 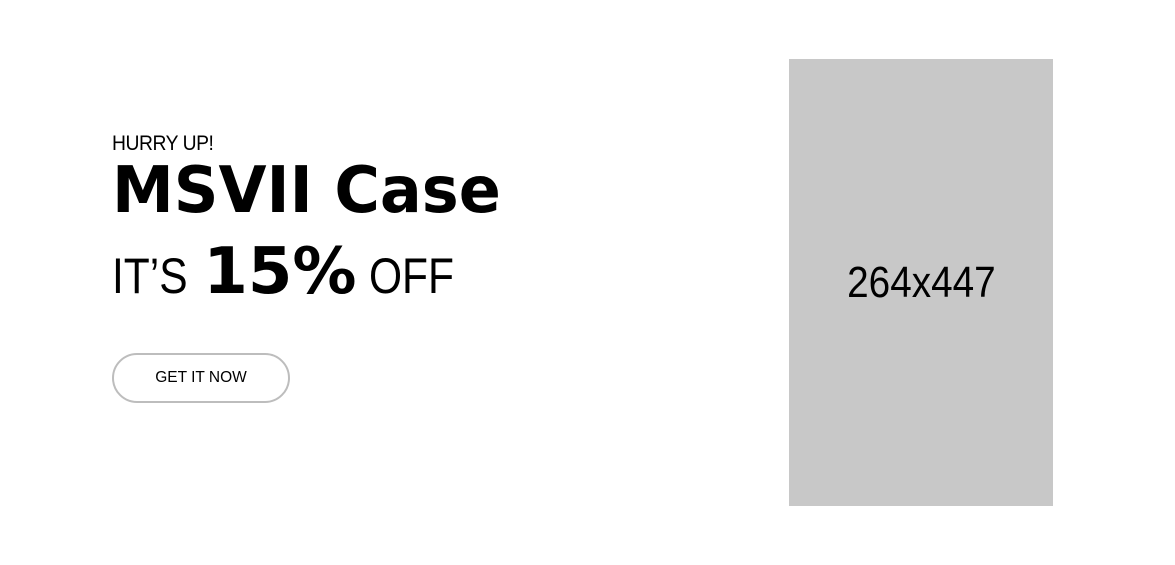 I want to click on get-it-now-label: GET IT NOW, so click(x=201, y=377).